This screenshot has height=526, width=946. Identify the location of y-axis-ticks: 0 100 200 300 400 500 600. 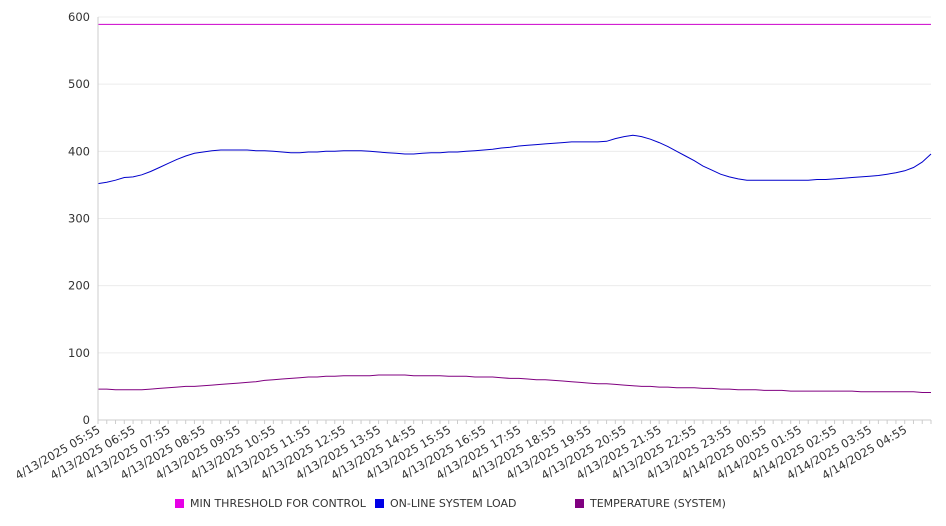
(79, 218).